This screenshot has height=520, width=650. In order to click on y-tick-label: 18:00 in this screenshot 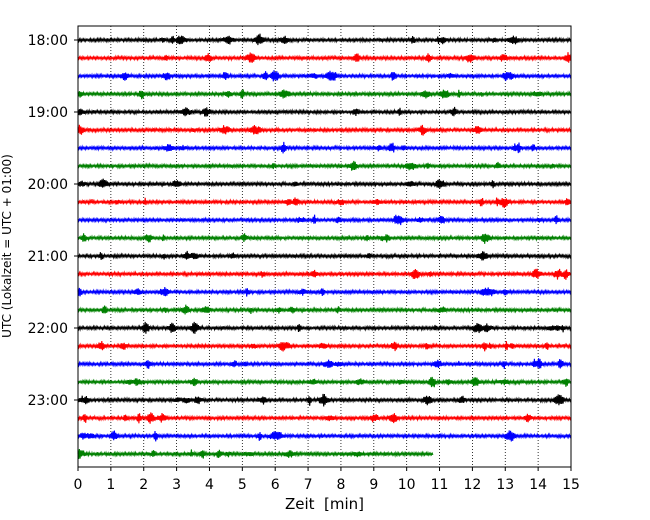, I will do `click(48, 41)`.